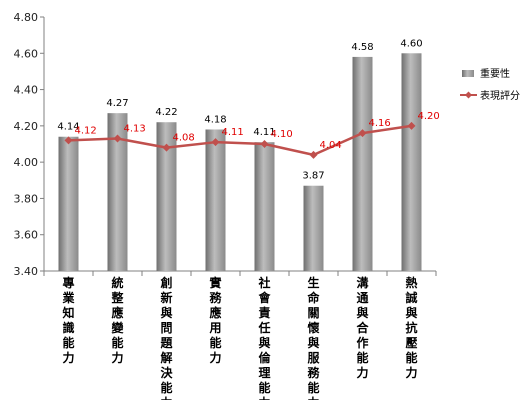 This screenshot has height=400, width=527. I want to click on line-value-label: 4.08, so click(184, 138).